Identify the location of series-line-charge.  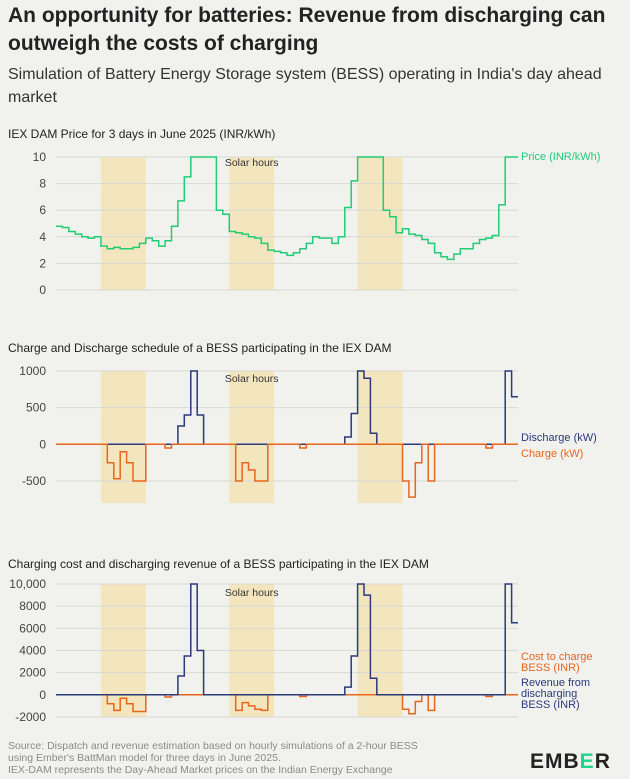
(287, 470).